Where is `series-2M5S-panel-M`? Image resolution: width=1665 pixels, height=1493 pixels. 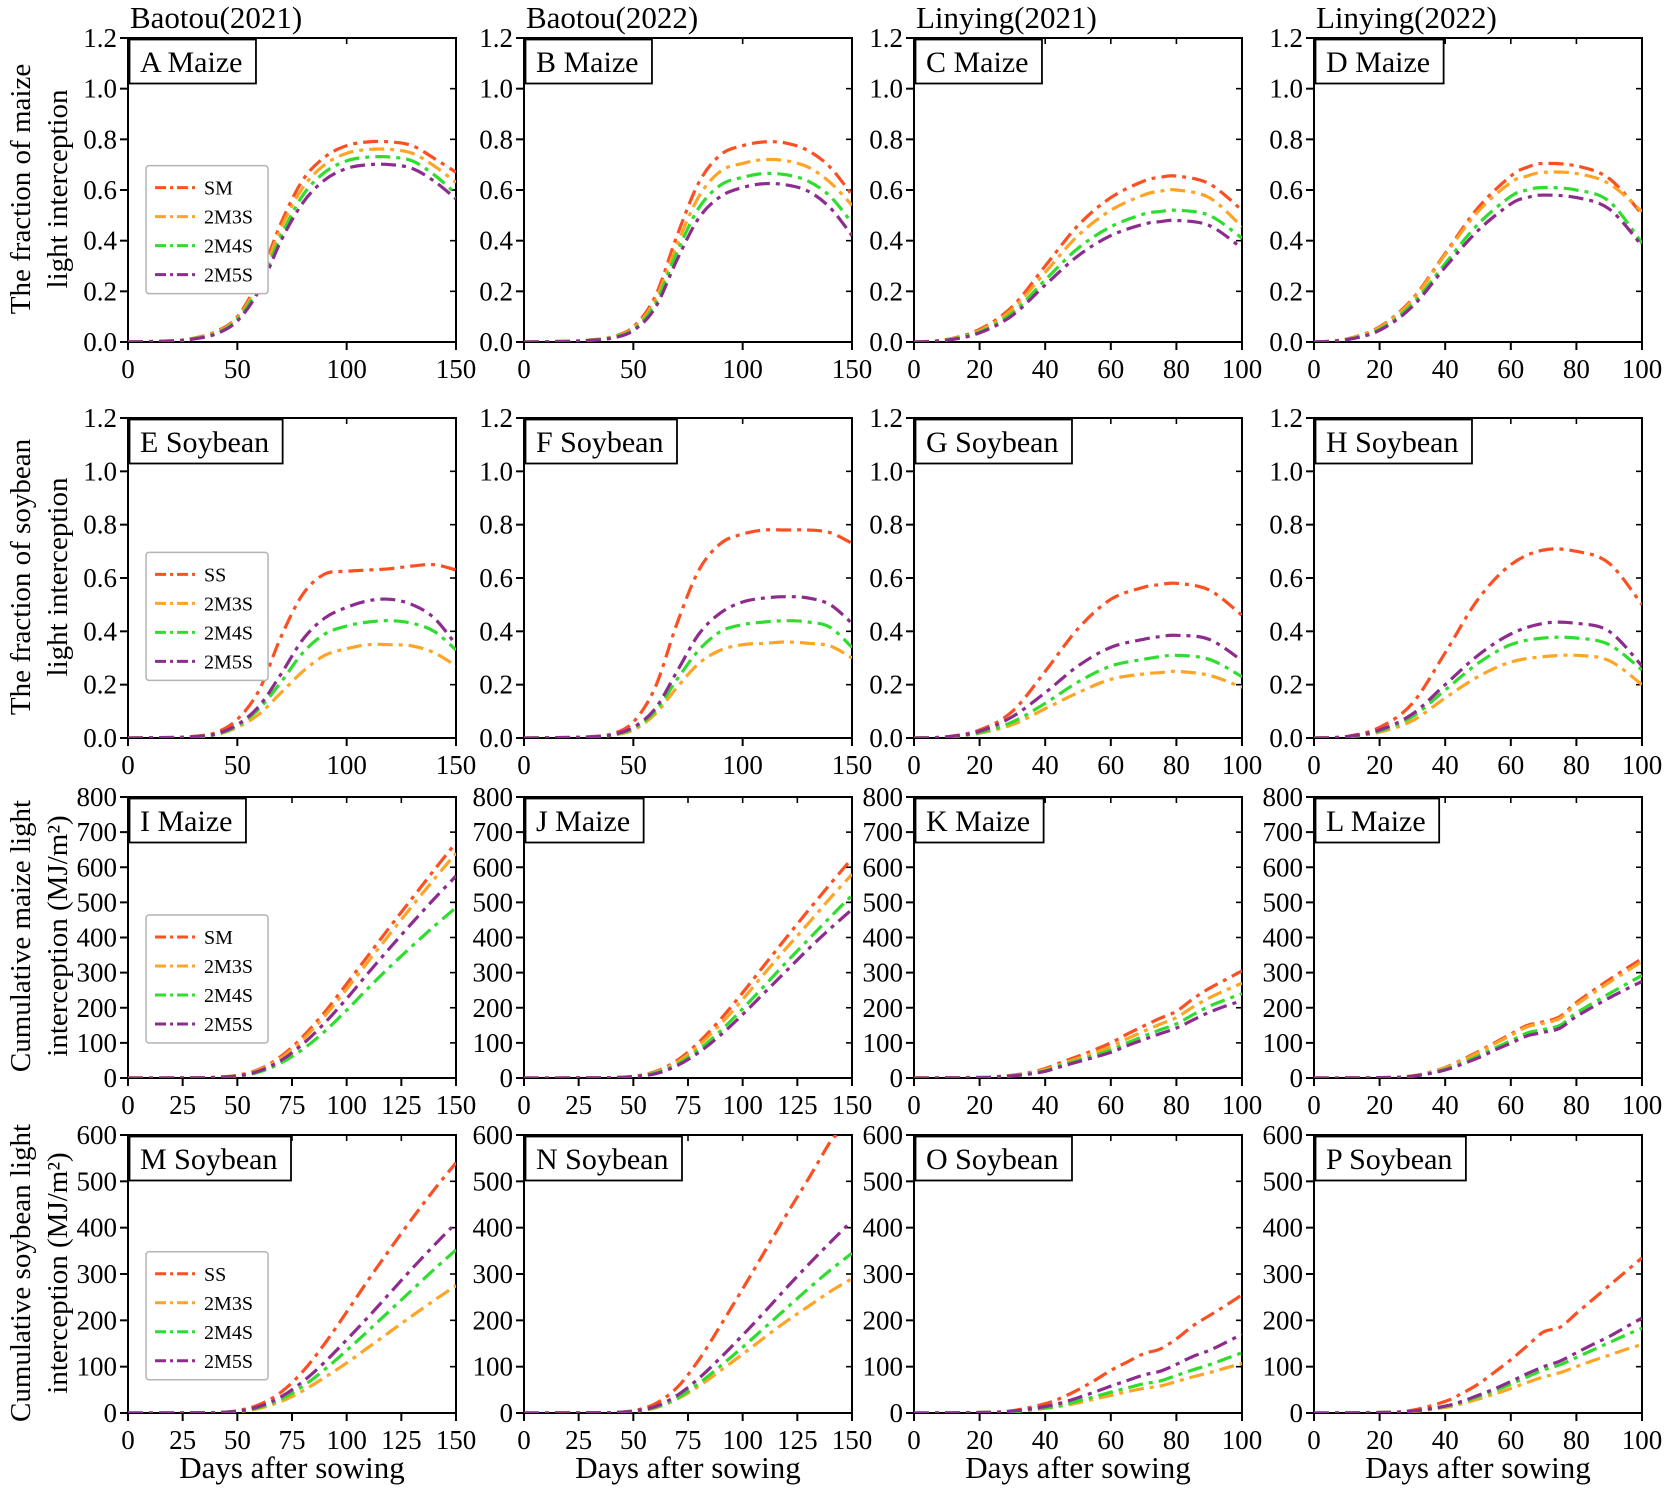
series-2M5S-panel-M is located at coordinates (292, 1317).